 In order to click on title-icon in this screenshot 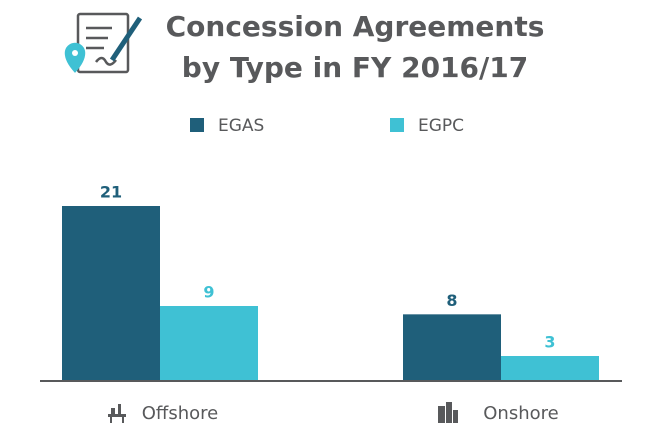, I will do `click(103, 43)`.